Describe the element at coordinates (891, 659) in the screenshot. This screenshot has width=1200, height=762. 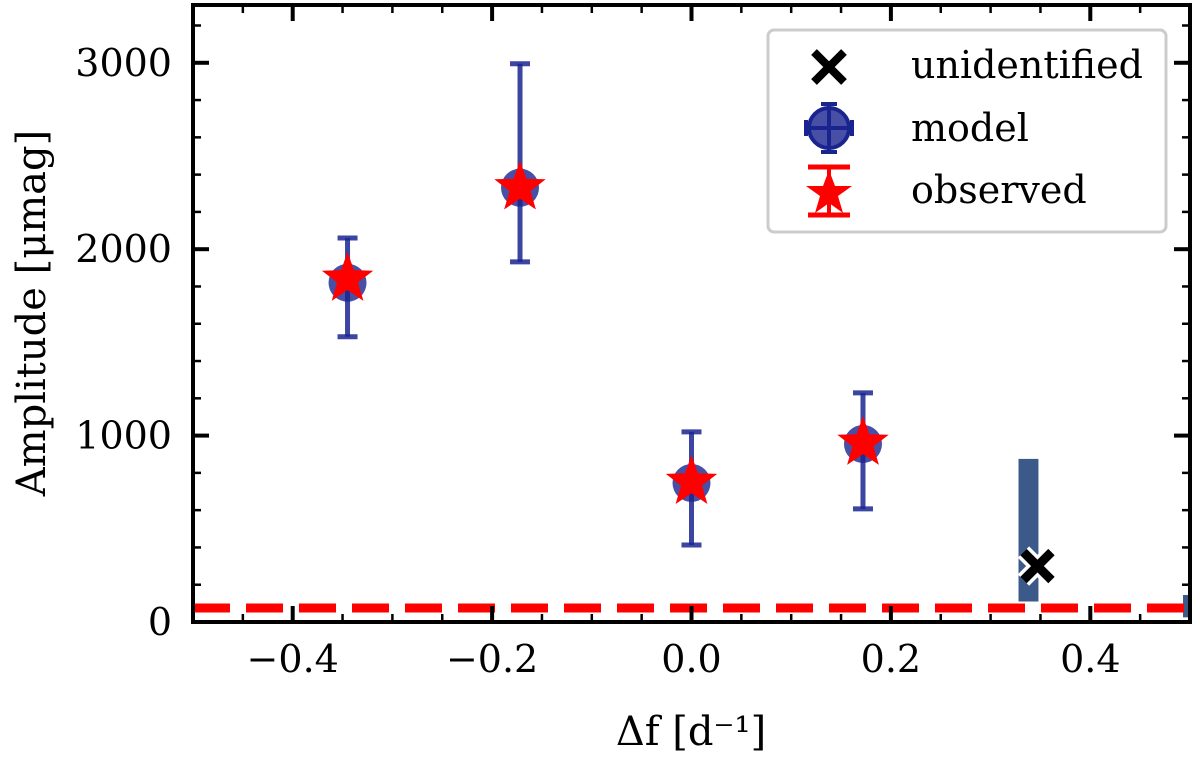
I see `x-tick-label: 0.2` at that location.